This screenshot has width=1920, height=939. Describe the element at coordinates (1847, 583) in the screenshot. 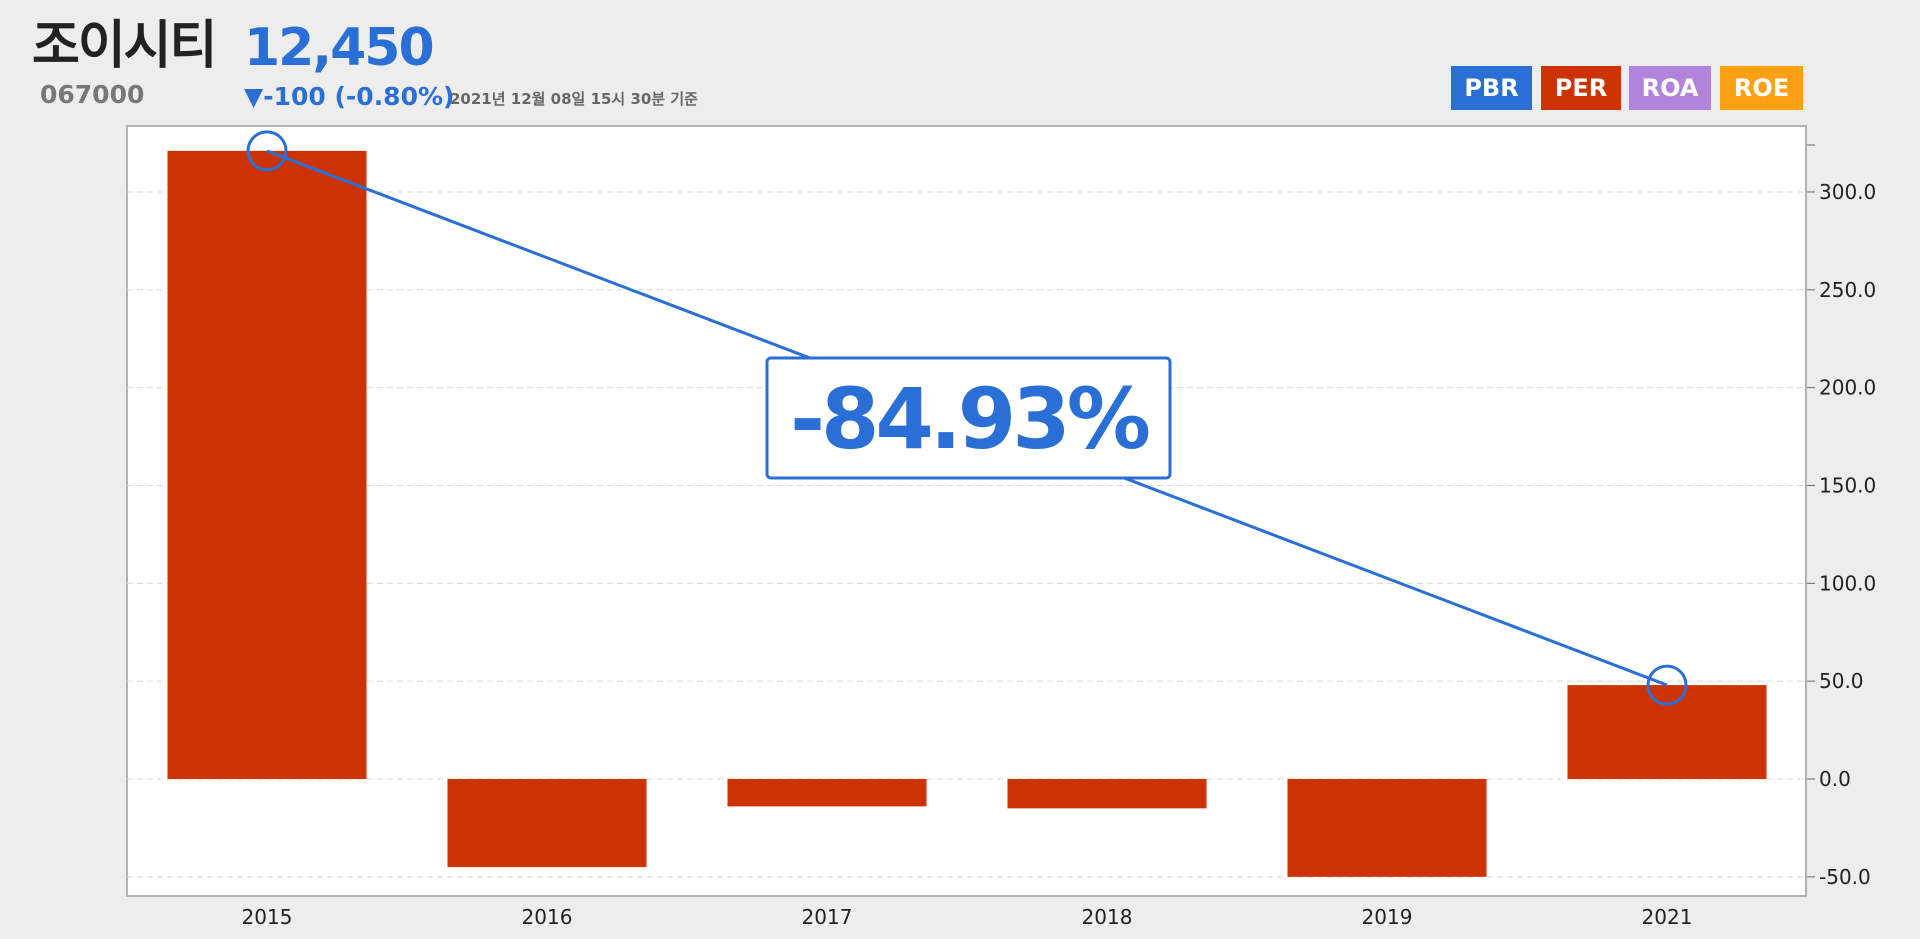

I see `y-tick-label: 100.0` at that location.